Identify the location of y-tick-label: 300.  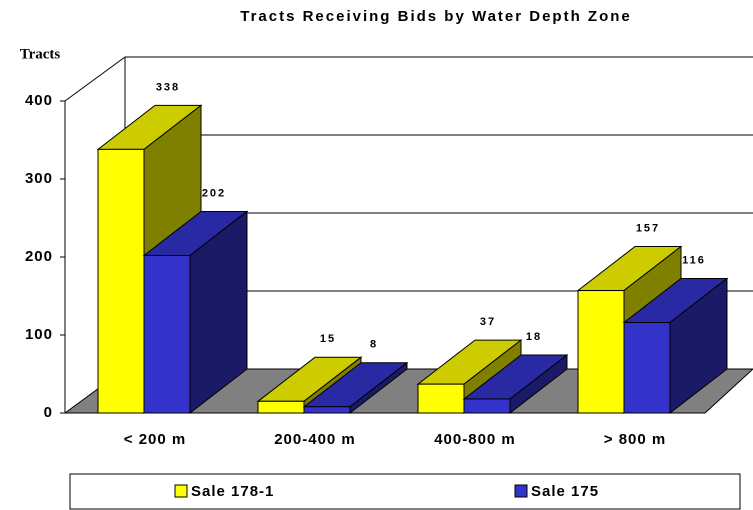
(39, 178).